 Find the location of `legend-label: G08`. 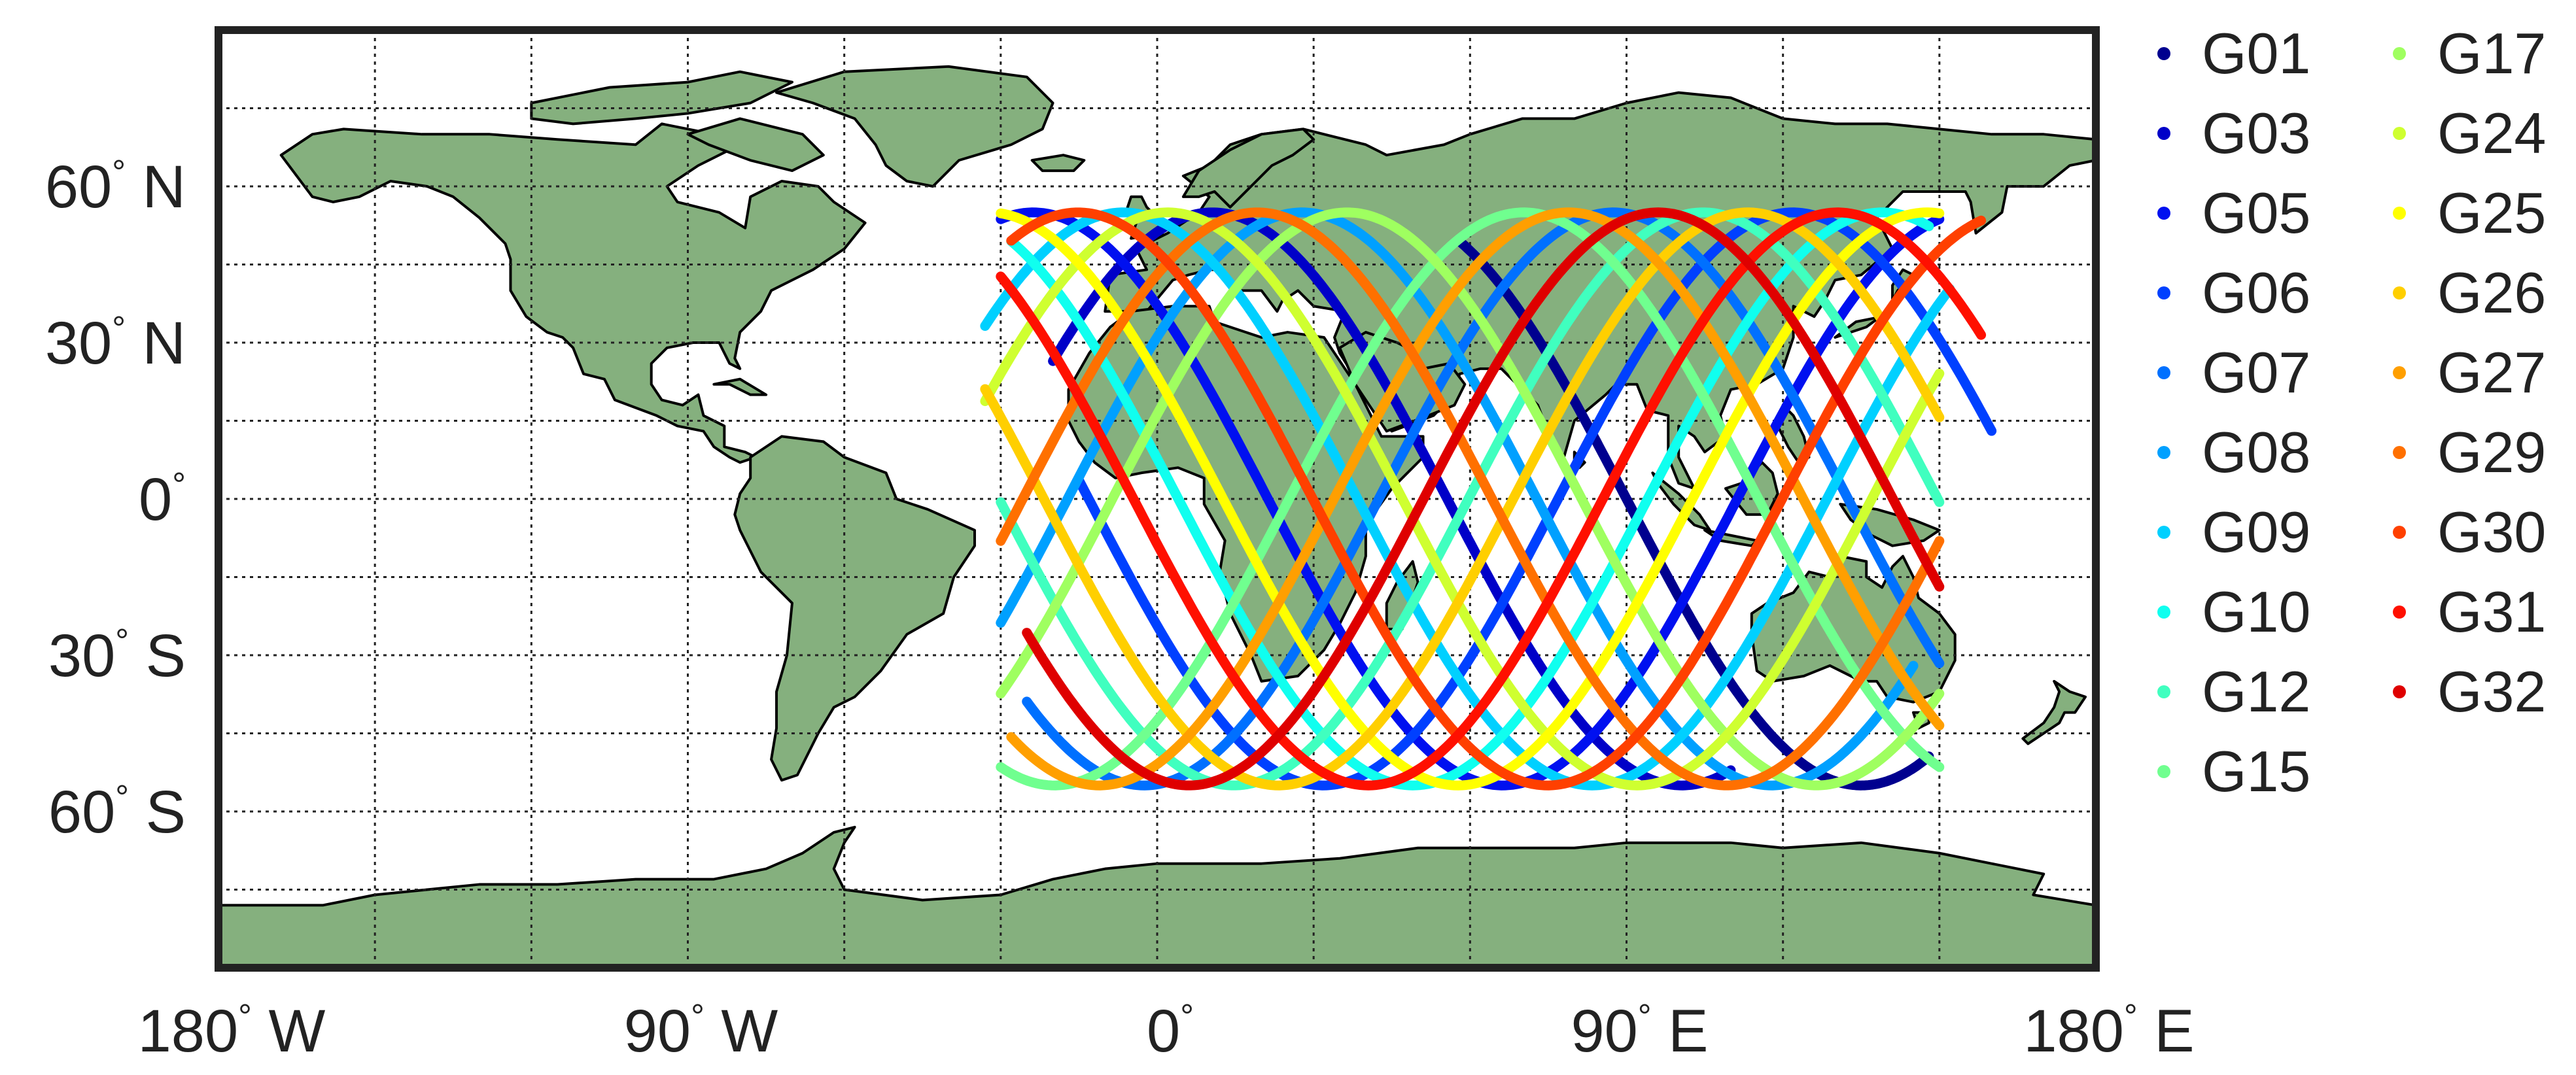

legend-label: G08 is located at coordinates (2256, 452).